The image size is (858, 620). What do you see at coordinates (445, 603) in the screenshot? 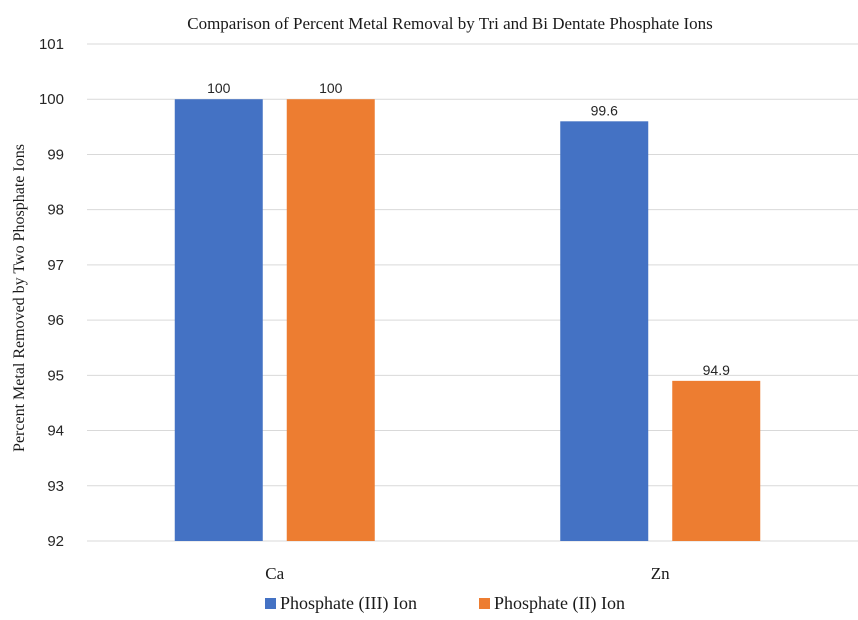
I see `legend: Phosphate (III) Ion Phosphate (II) Ion` at bounding box center [445, 603].